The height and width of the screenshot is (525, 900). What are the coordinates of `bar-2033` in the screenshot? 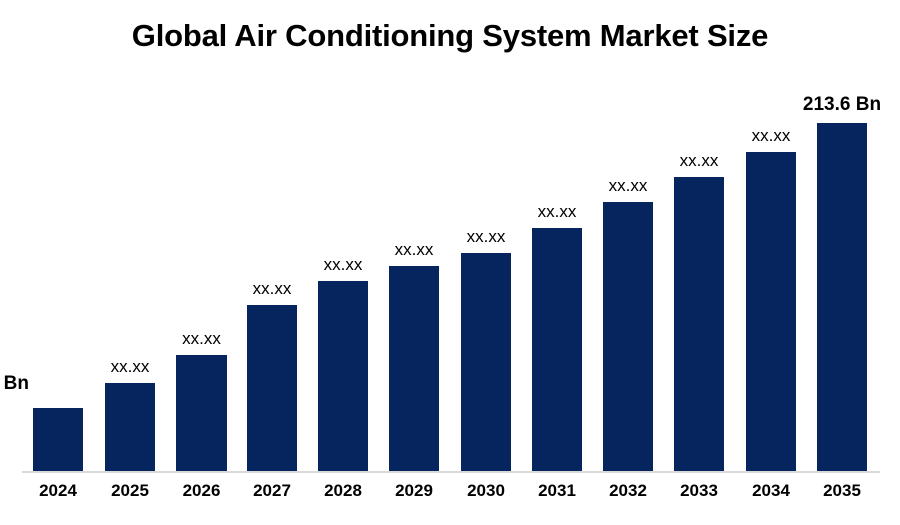 It's located at (699, 324).